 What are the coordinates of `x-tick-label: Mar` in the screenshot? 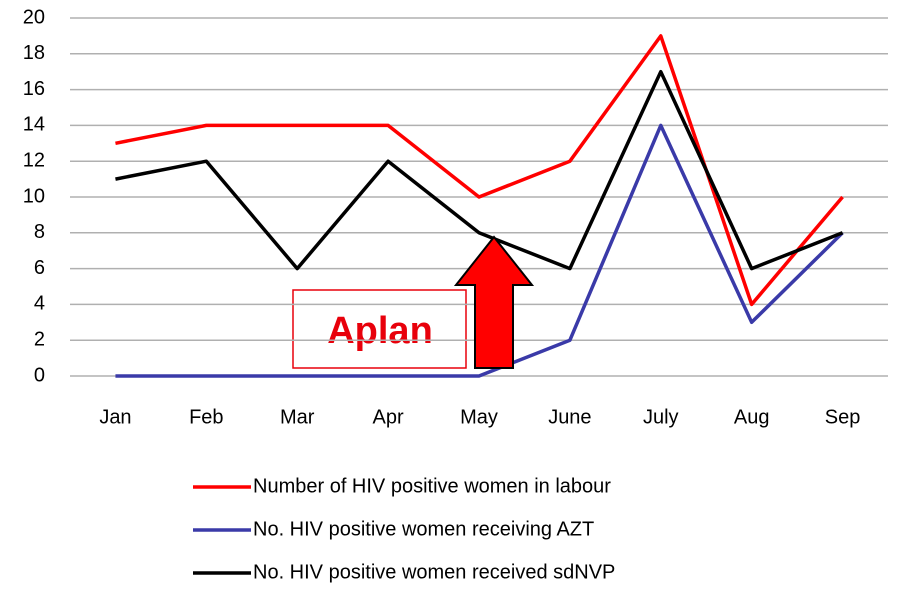 It's located at (297, 417).